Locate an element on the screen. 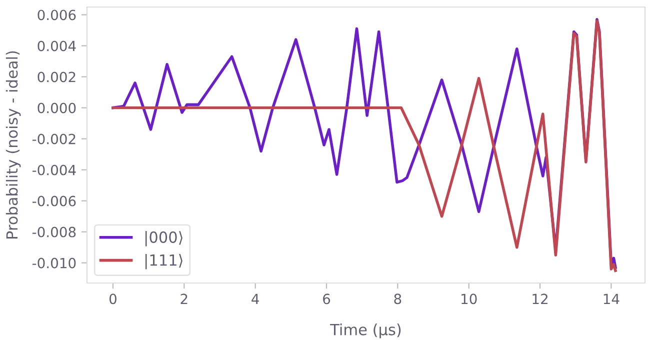 The height and width of the screenshot is (340, 652). y-tick-label: -0.010 is located at coordinates (54, 263).